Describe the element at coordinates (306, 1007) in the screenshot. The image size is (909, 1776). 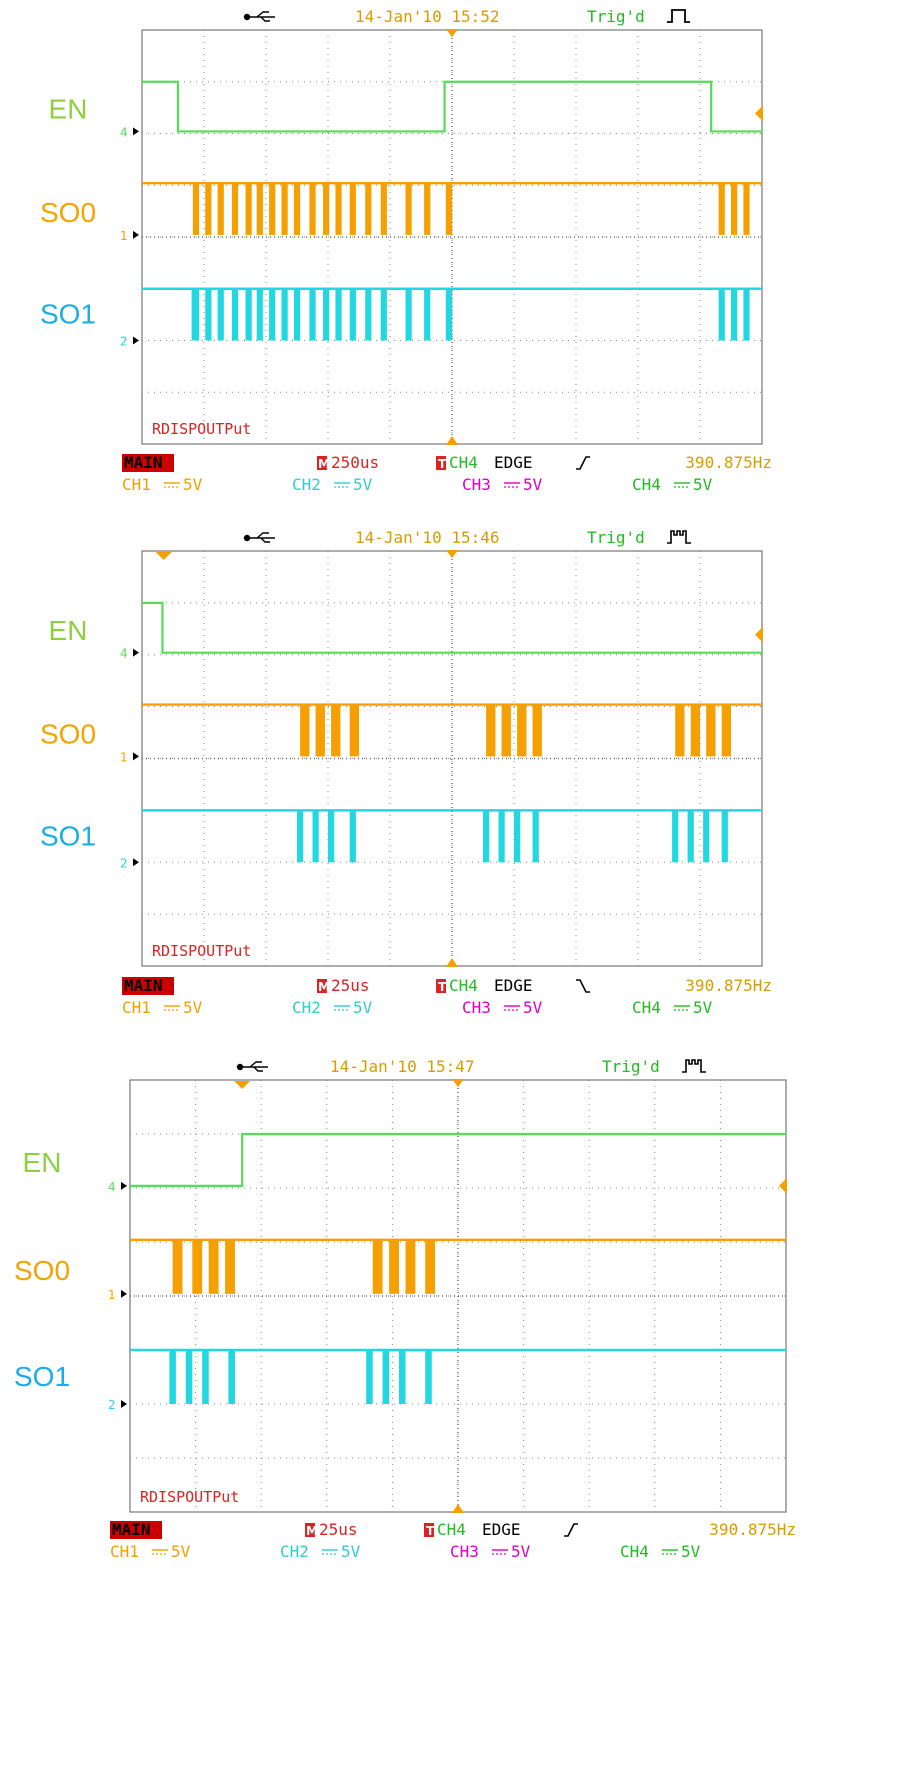
I see `channel-name-ch2: CH2` at that location.